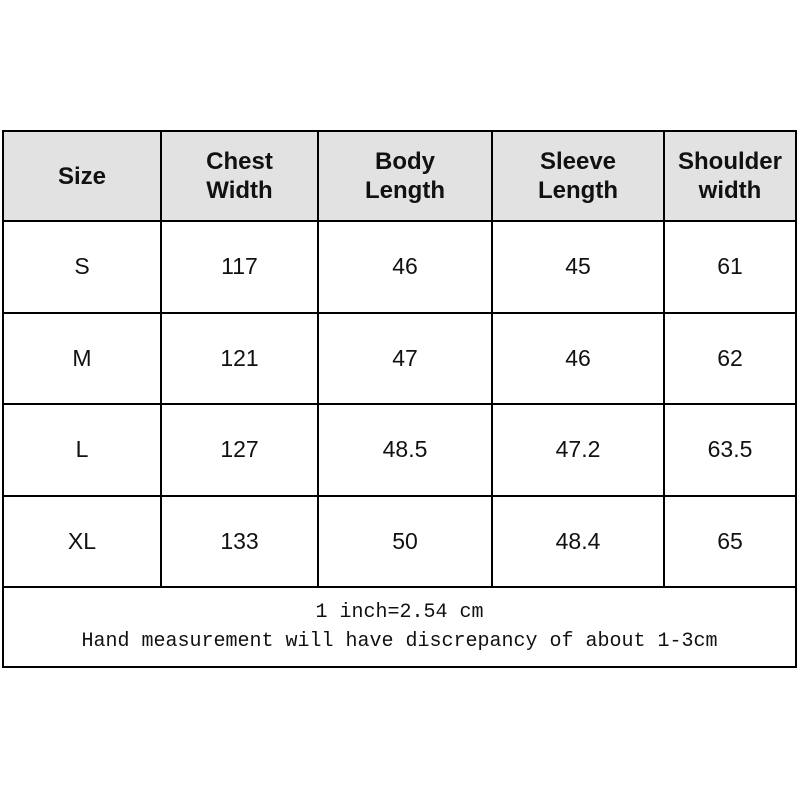 The image size is (800, 800). I want to click on table-row-xl: XL 133 50 48.4 65, so click(399, 541).